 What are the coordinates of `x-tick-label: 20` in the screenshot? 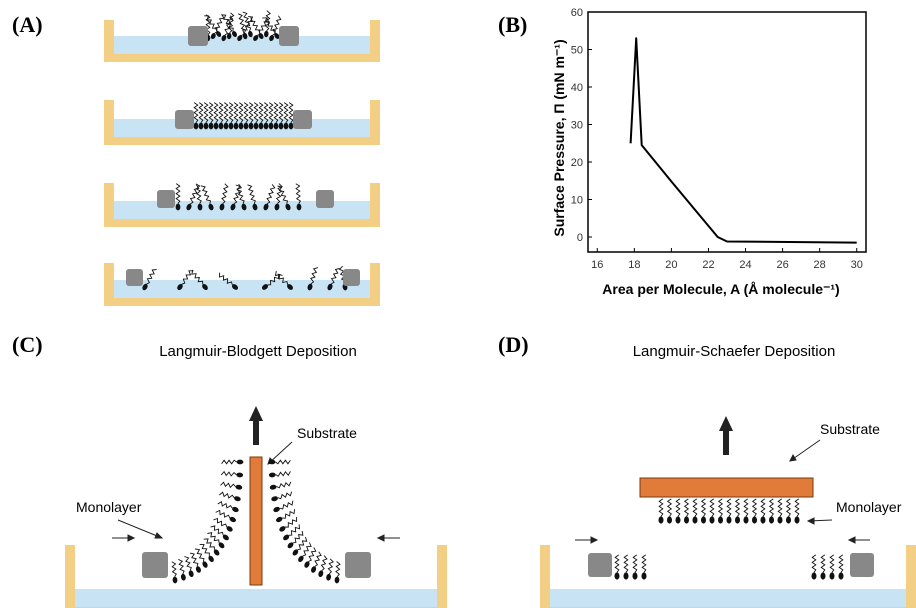 It's located at (671, 265).